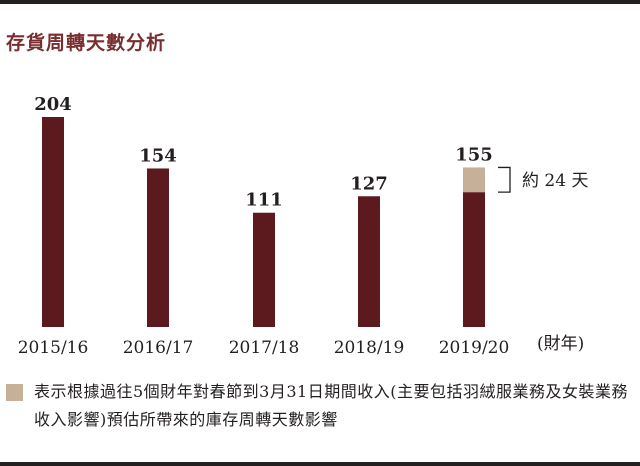 The image size is (640, 466). What do you see at coordinates (474, 154) in the screenshot?
I see `data-label-2019/20: 155` at bounding box center [474, 154].